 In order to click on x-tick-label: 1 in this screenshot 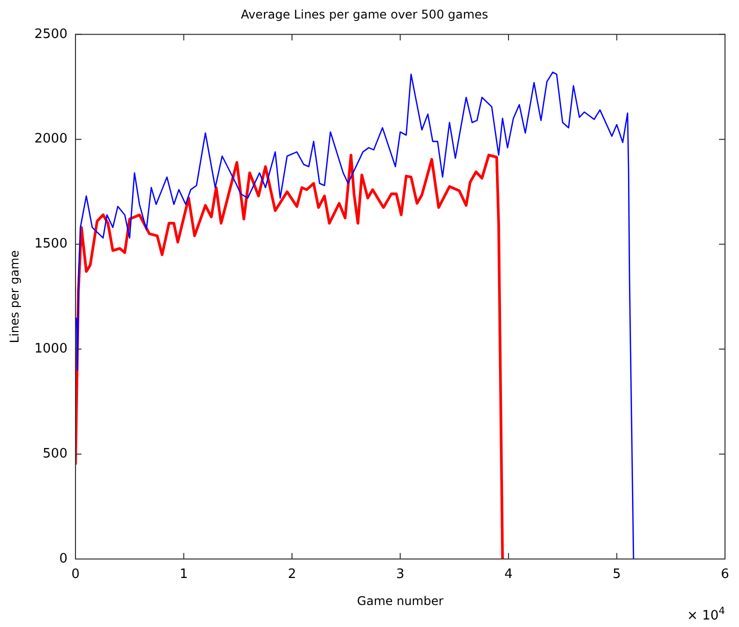, I will do `click(184, 574)`.